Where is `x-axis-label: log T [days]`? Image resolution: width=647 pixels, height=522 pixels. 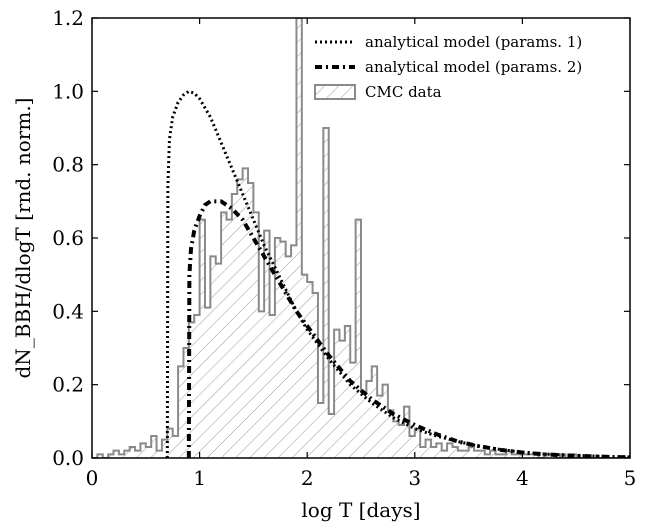
x-axis-label: log T [days] is located at coordinates (360, 510).